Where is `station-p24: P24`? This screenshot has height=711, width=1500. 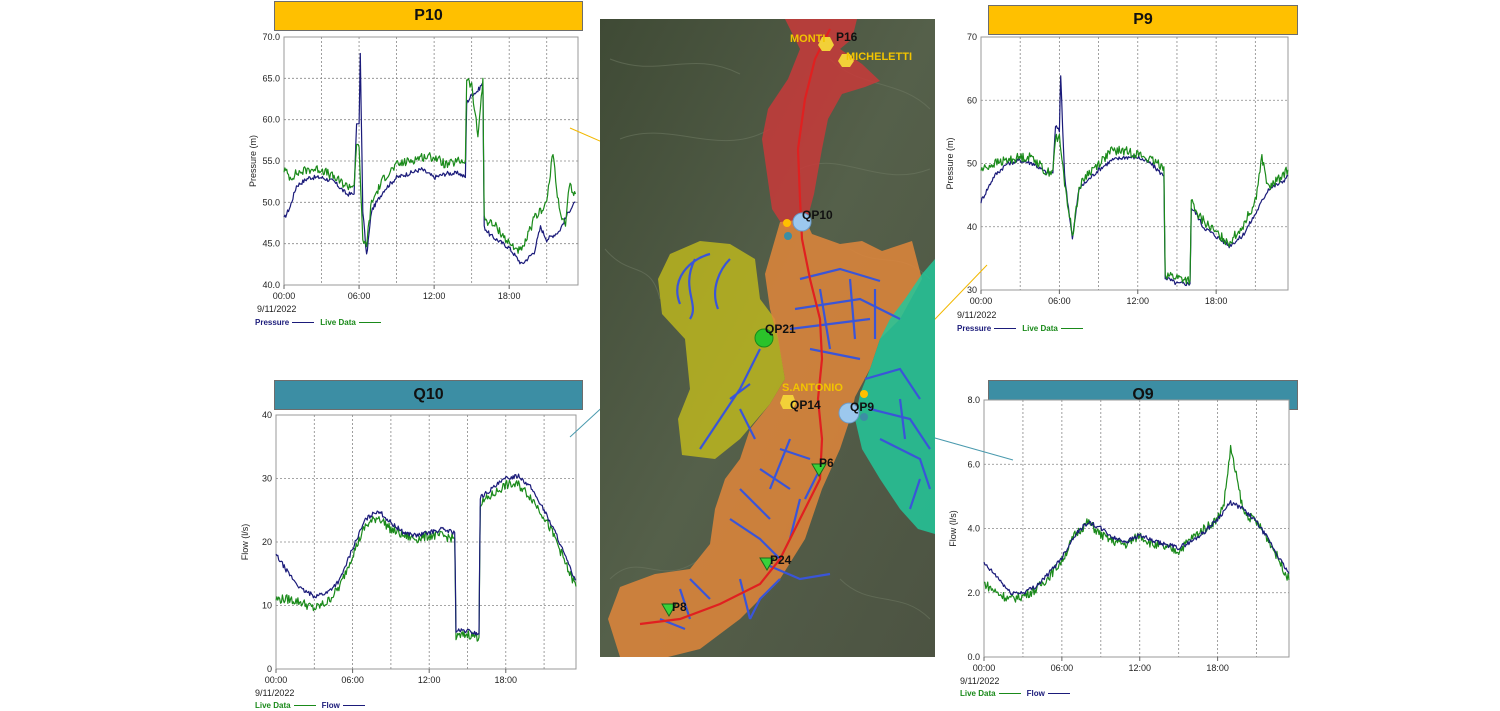 station-p24: P24 is located at coordinates (775, 562).